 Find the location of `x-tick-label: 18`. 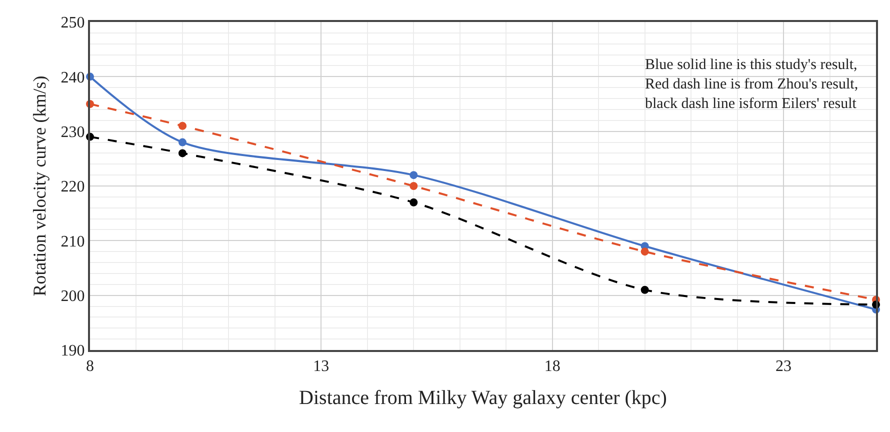

x-tick-label: 18 is located at coordinates (552, 367).